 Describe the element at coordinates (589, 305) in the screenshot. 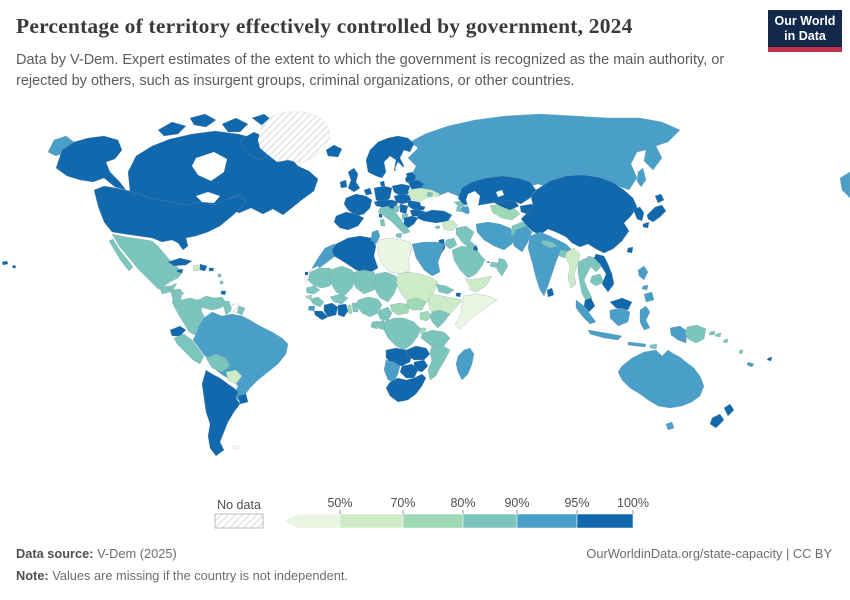

I see `country-malaysia-peninsula` at that location.